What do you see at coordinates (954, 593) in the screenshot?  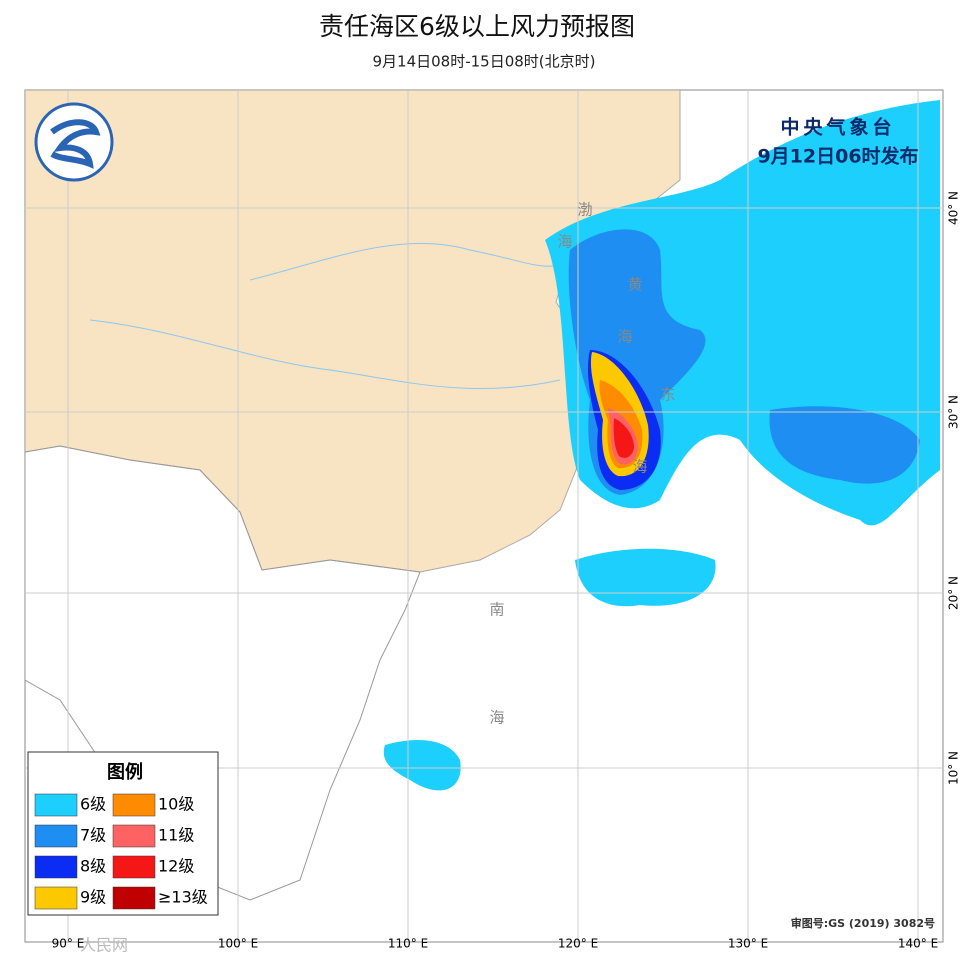 I see `latitude-label: 20° N` at bounding box center [954, 593].